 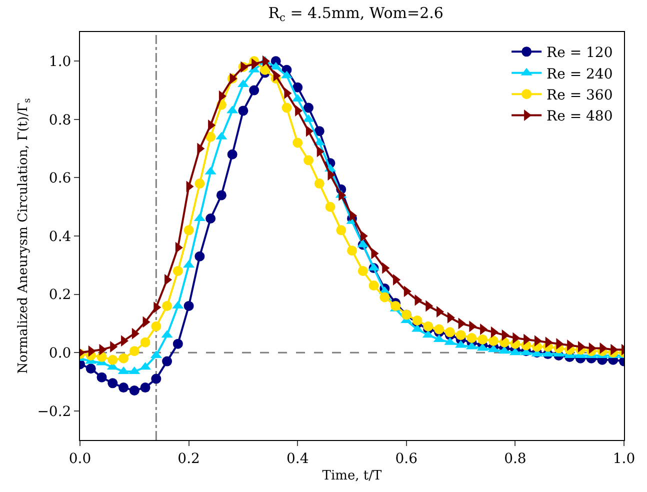 I want to click on y-tick-label: 0.4, so click(x=60, y=236).